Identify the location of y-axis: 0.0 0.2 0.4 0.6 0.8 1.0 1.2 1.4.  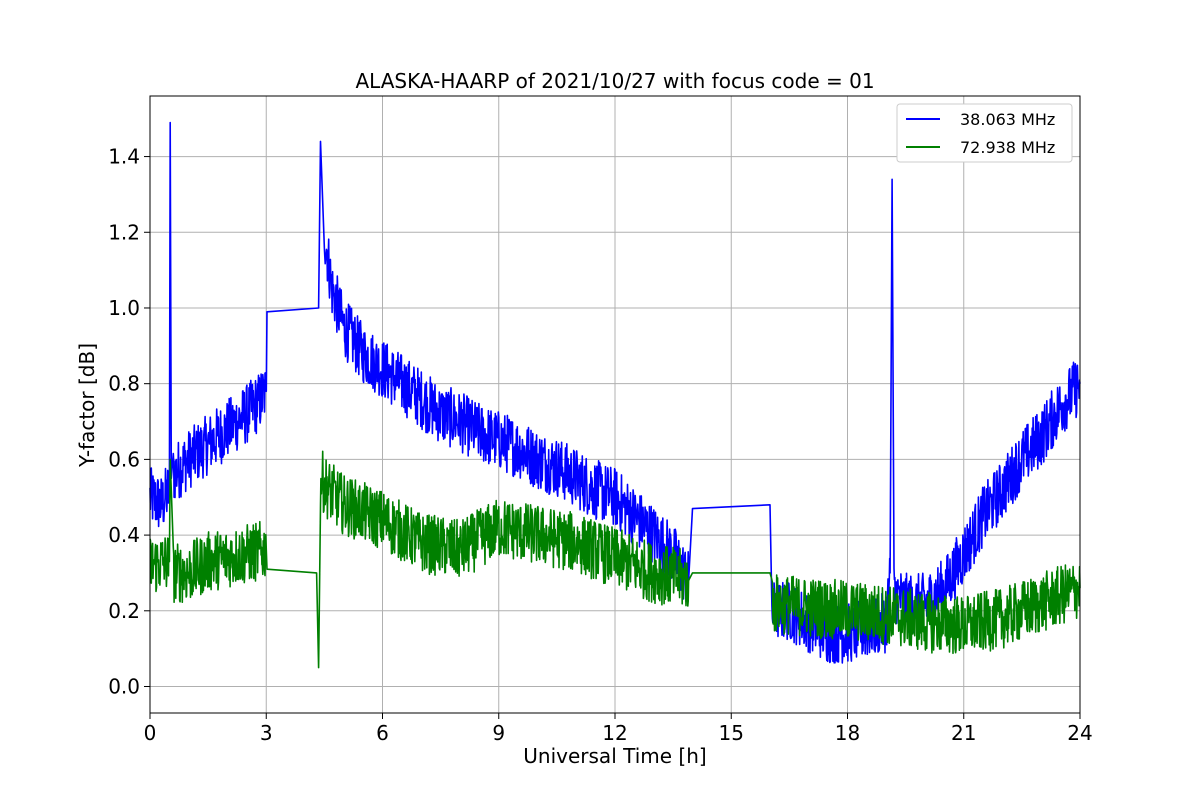
(129, 422).